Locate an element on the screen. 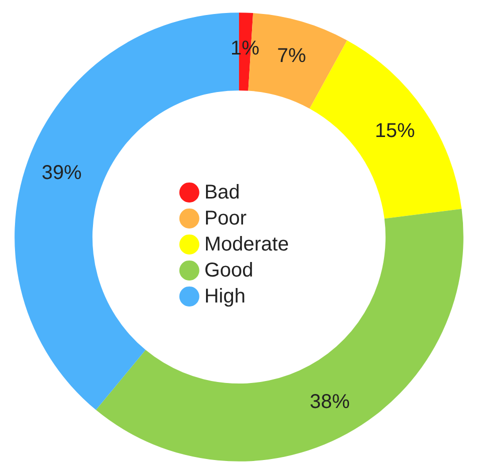 This screenshot has width=478, height=474. legend-label: Bad is located at coordinates (222, 192).